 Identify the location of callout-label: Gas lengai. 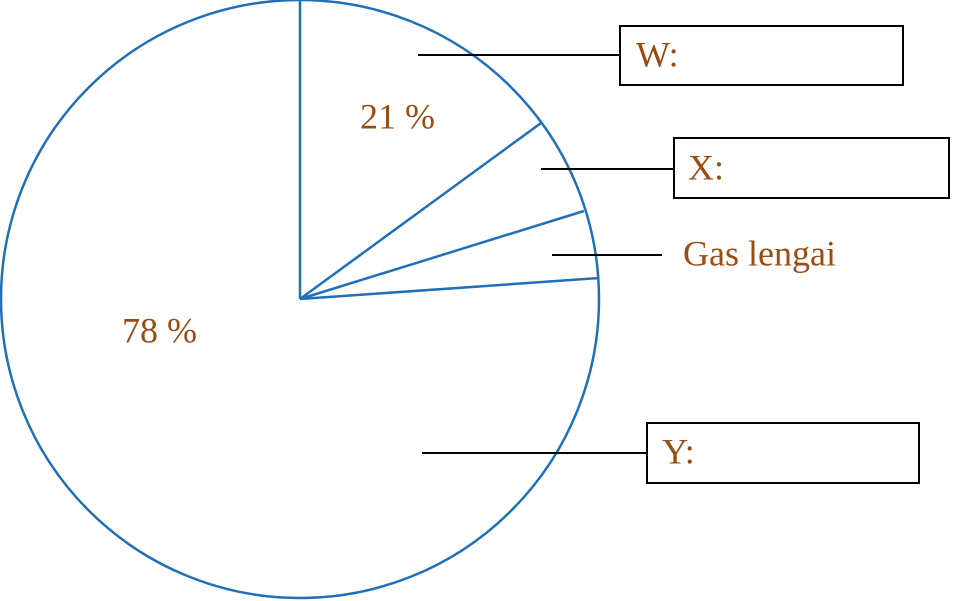
(759, 253).